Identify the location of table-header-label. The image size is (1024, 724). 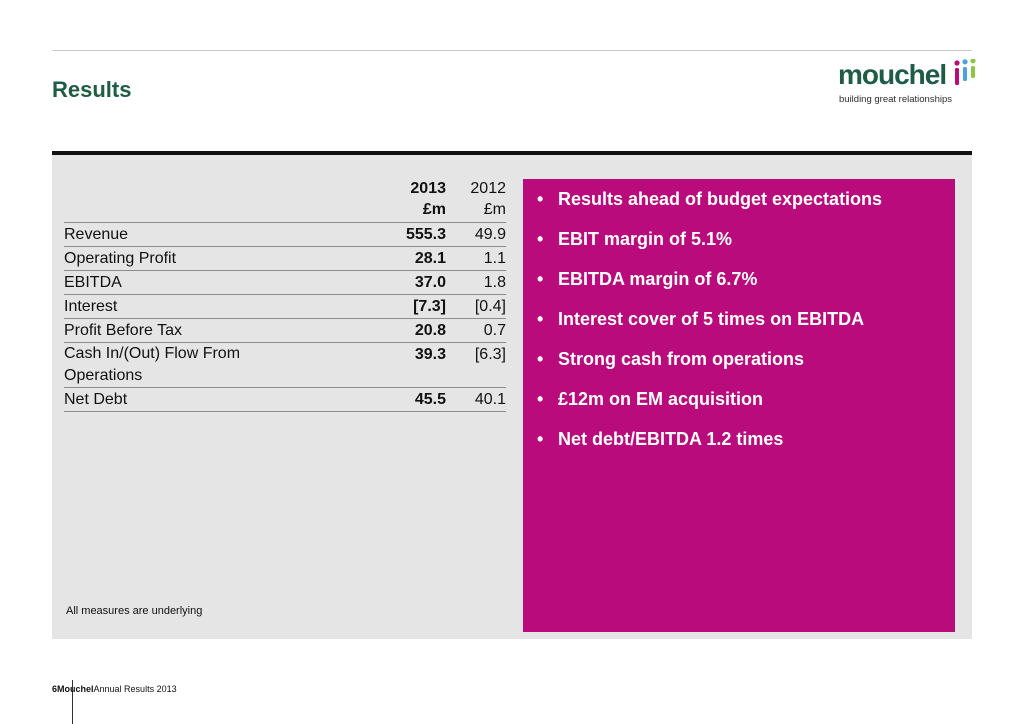
(225, 200).